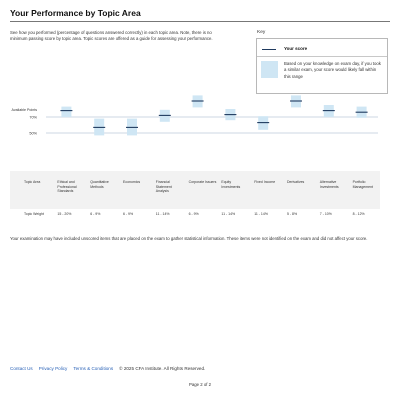  Describe the element at coordinates (33, 117) in the screenshot. I see `reference-label-70: 70%` at that location.